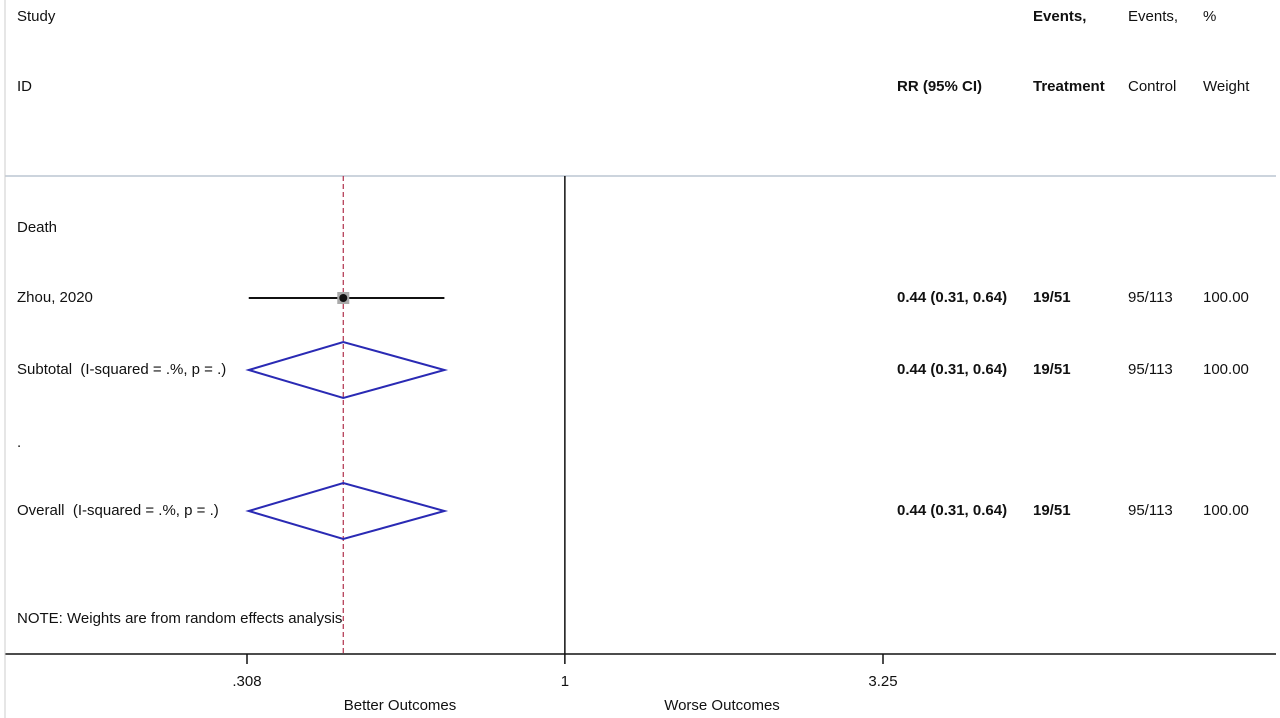  I want to click on x-tick-label: 3.25, so click(882, 681).